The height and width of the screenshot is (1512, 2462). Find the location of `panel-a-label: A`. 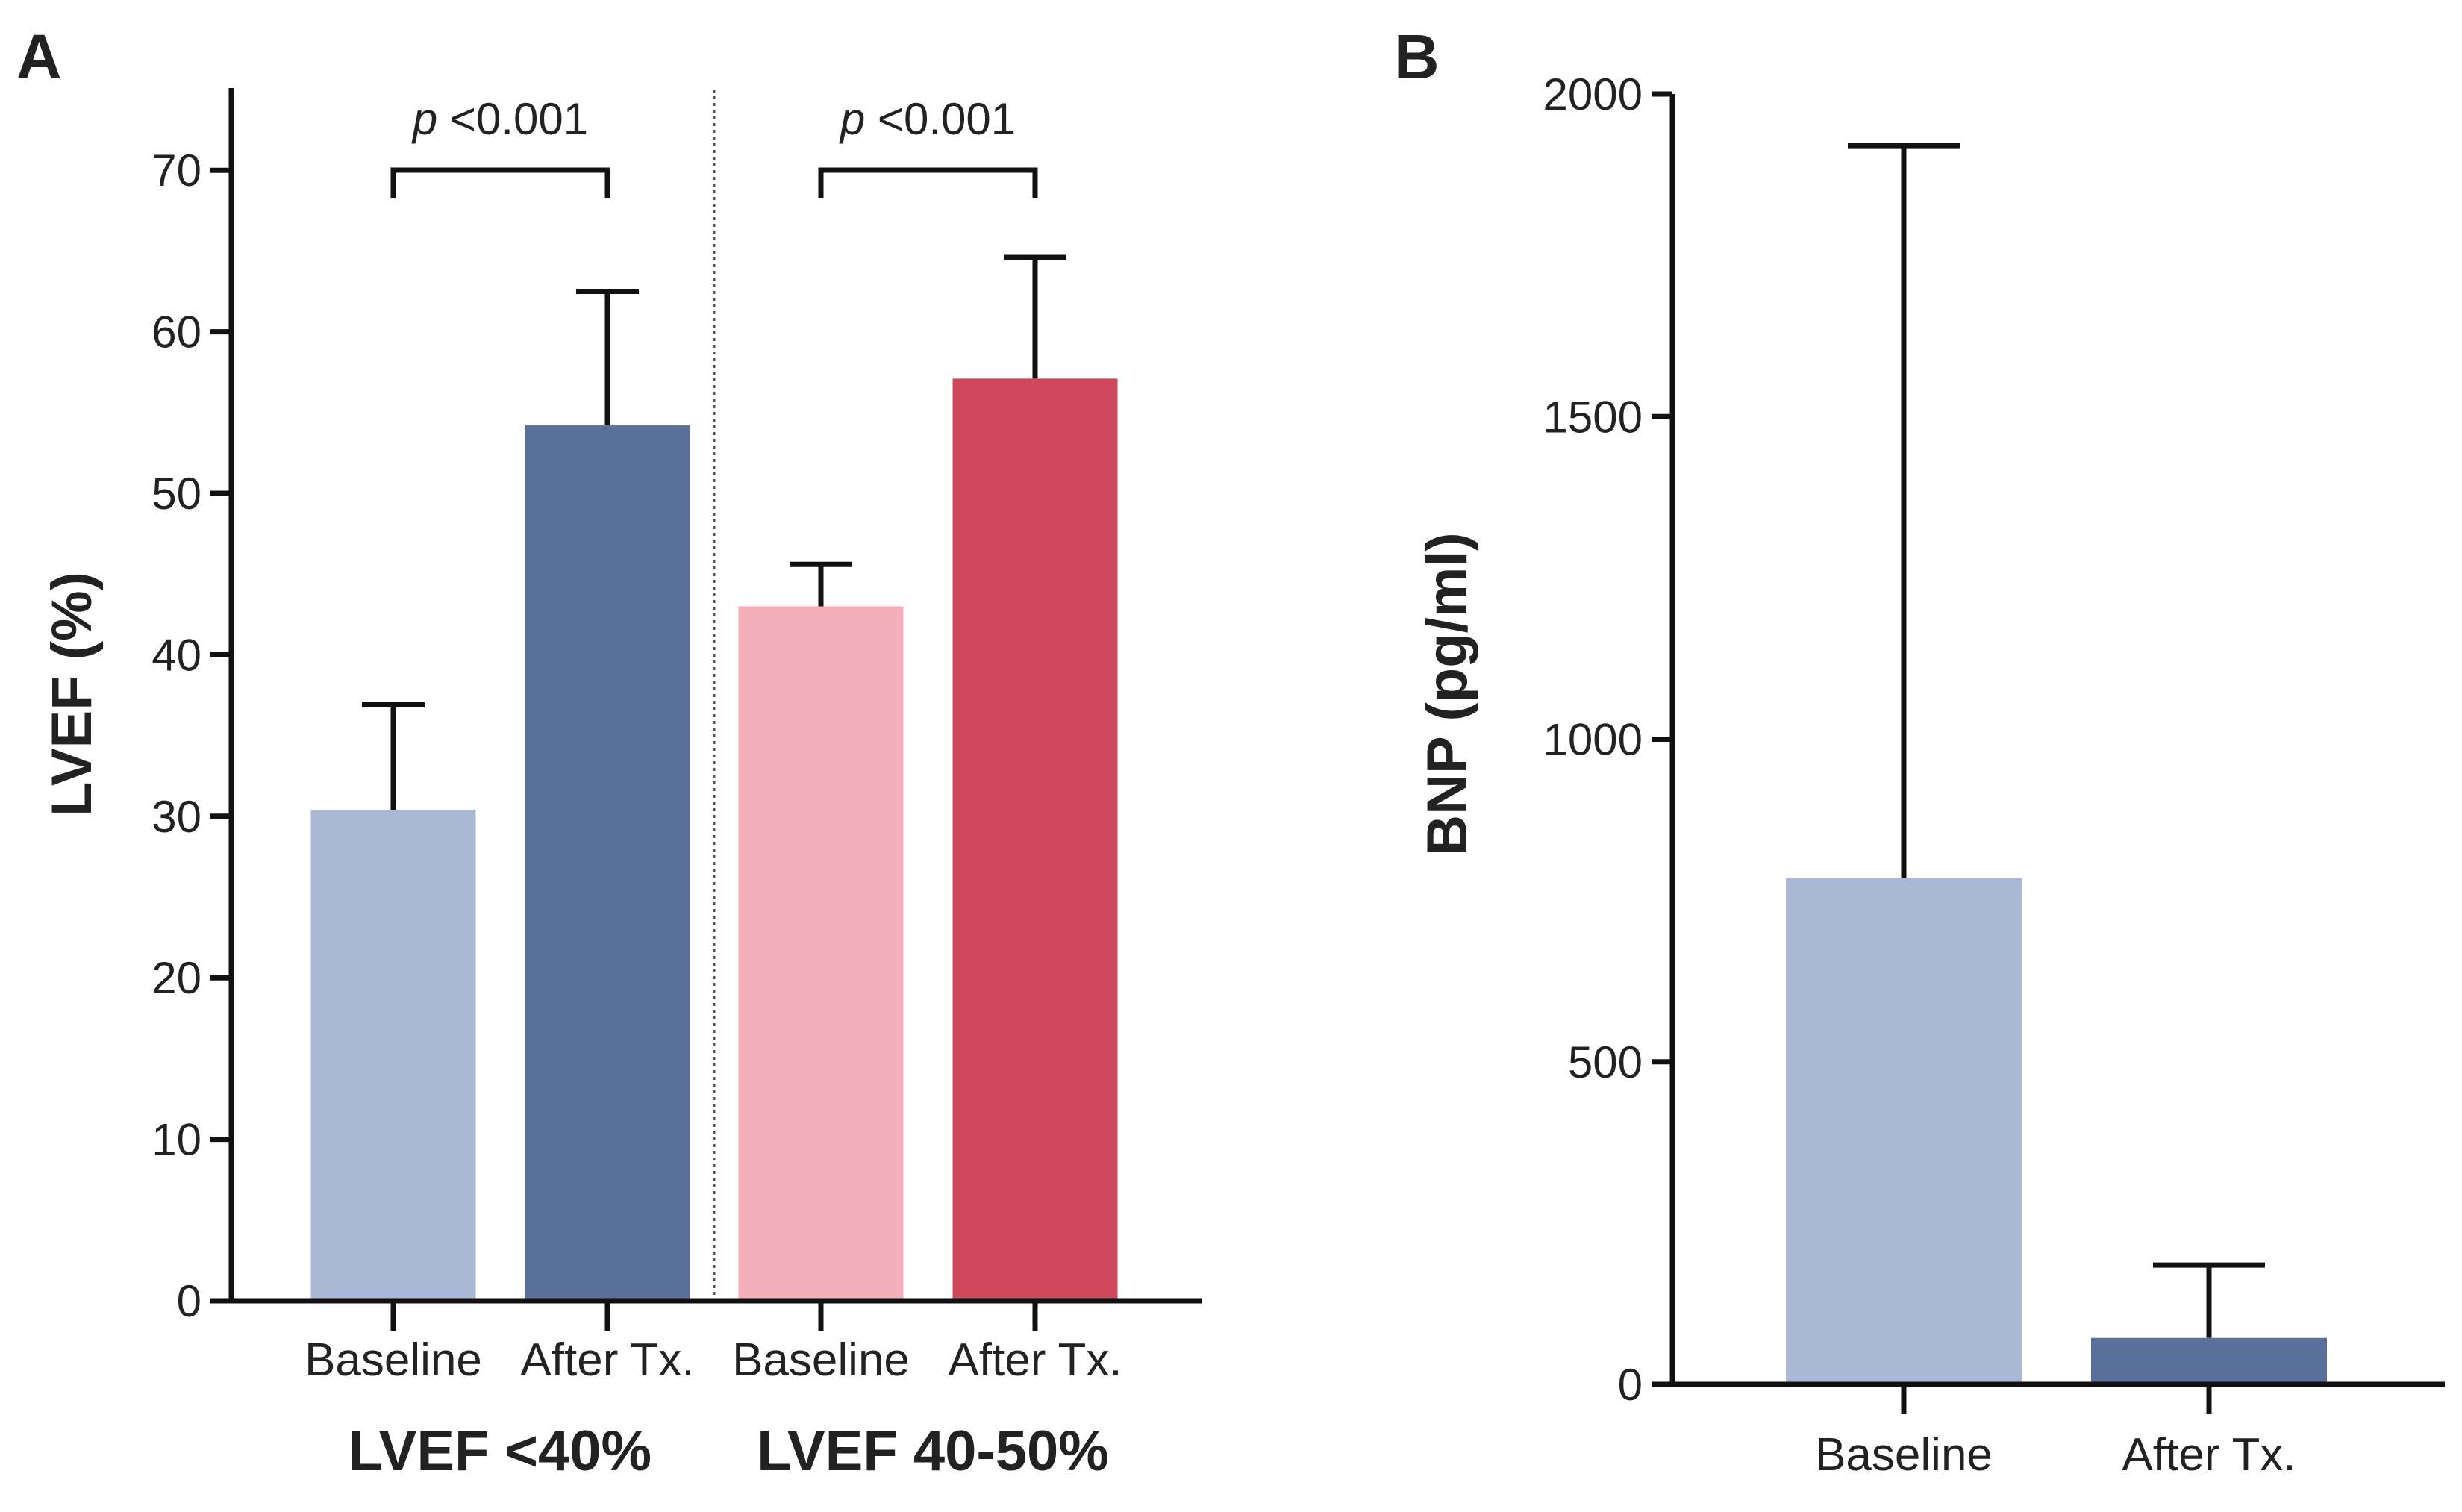

panel-a-label: A is located at coordinates (39, 57).